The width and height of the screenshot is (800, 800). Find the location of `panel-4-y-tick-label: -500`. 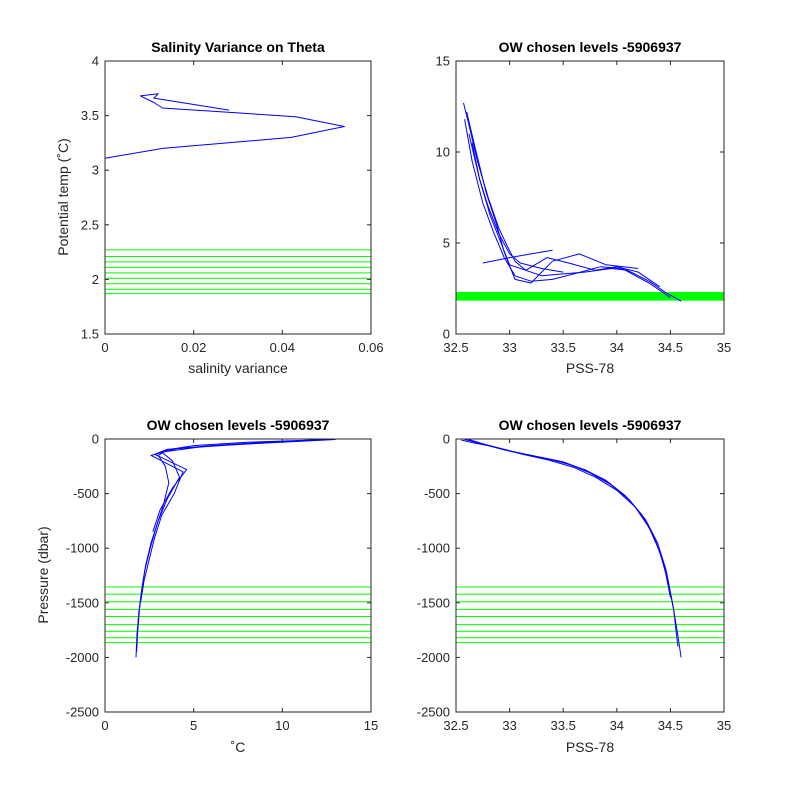

panel-4-y-tick-label: -500 is located at coordinates (437, 493).